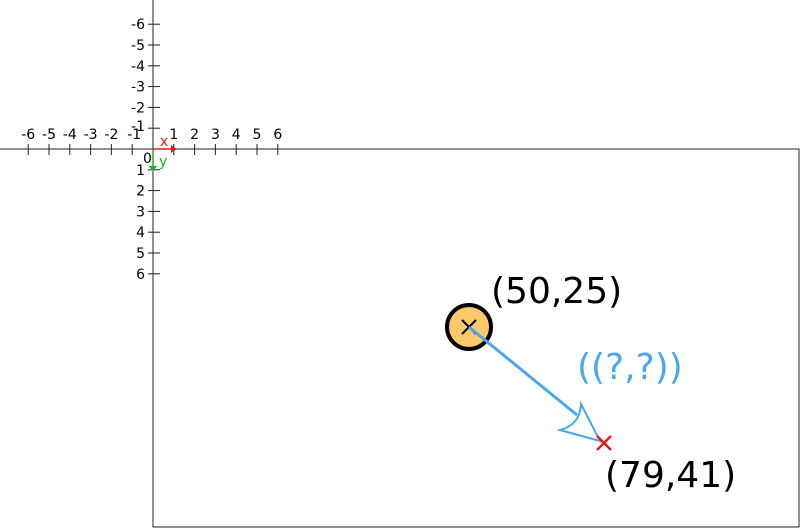 The width and height of the screenshot is (800, 529). I want to click on x-axis-ticks: -6 -5 -4 -3 -2 -1 1 2 3 4 5 6, so click(151, 141).